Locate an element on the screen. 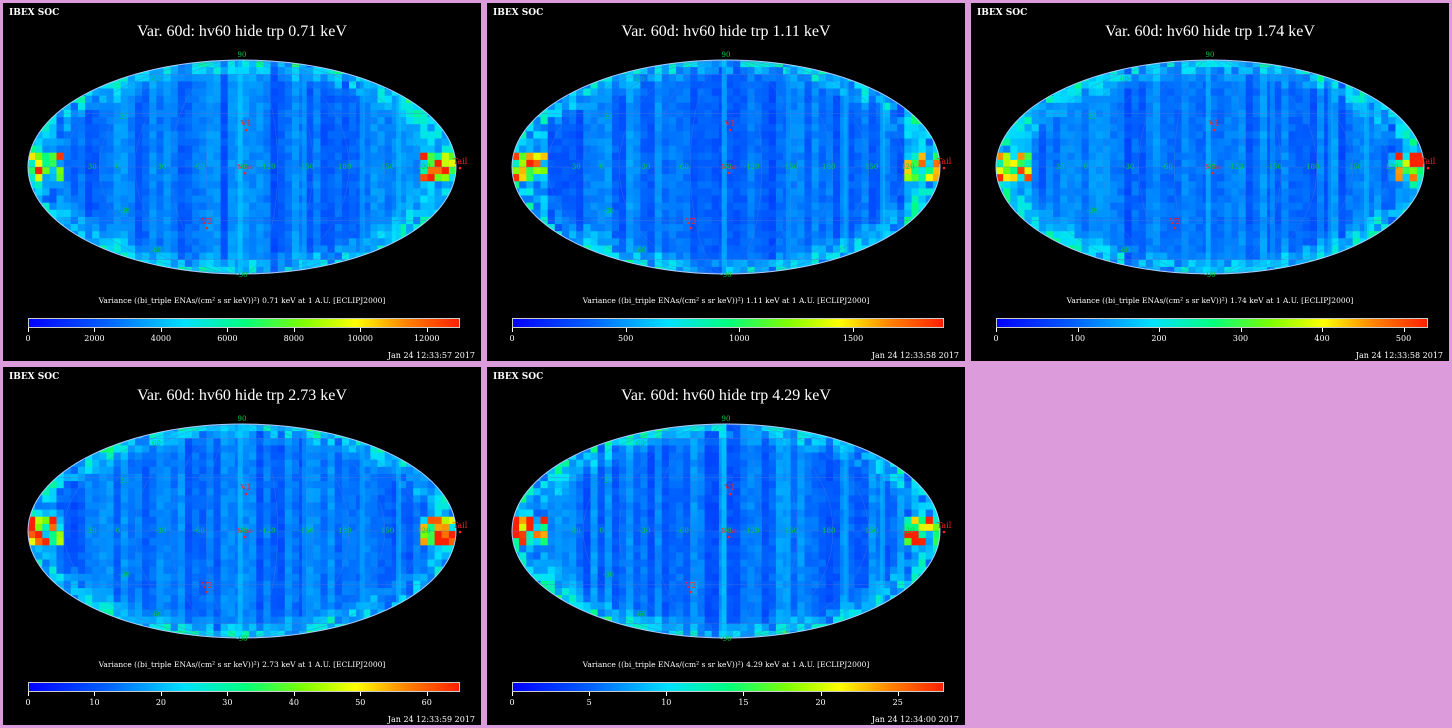  colorbar-tick-label: 500 is located at coordinates (626, 338).